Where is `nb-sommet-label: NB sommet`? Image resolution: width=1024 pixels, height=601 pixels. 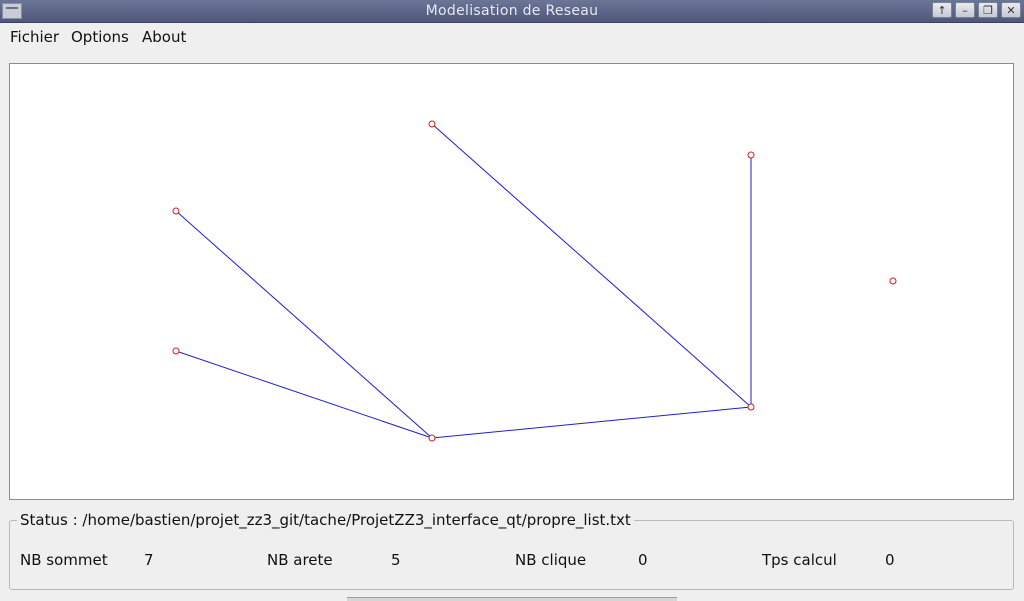
nb-sommet-label: NB sommet is located at coordinates (64, 560).